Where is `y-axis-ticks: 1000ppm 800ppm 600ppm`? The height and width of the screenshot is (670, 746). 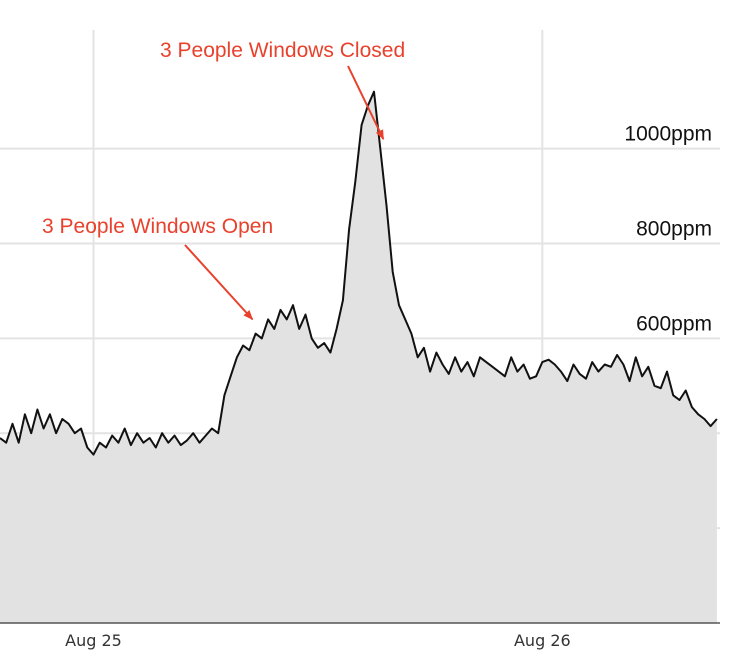
y-axis-ticks: 1000ppm 800ppm 600ppm is located at coordinates (668, 229).